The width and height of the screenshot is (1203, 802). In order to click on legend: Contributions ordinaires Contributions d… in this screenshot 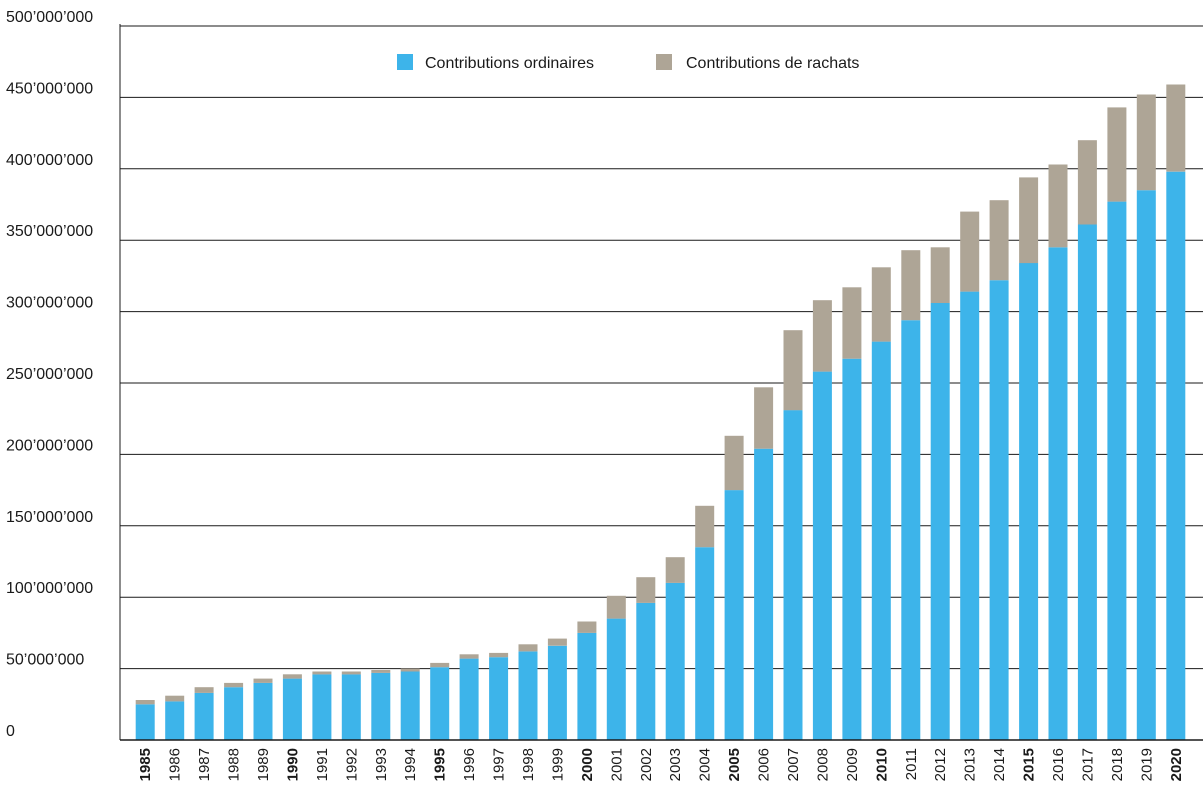, I will do `click(628, 63)`.